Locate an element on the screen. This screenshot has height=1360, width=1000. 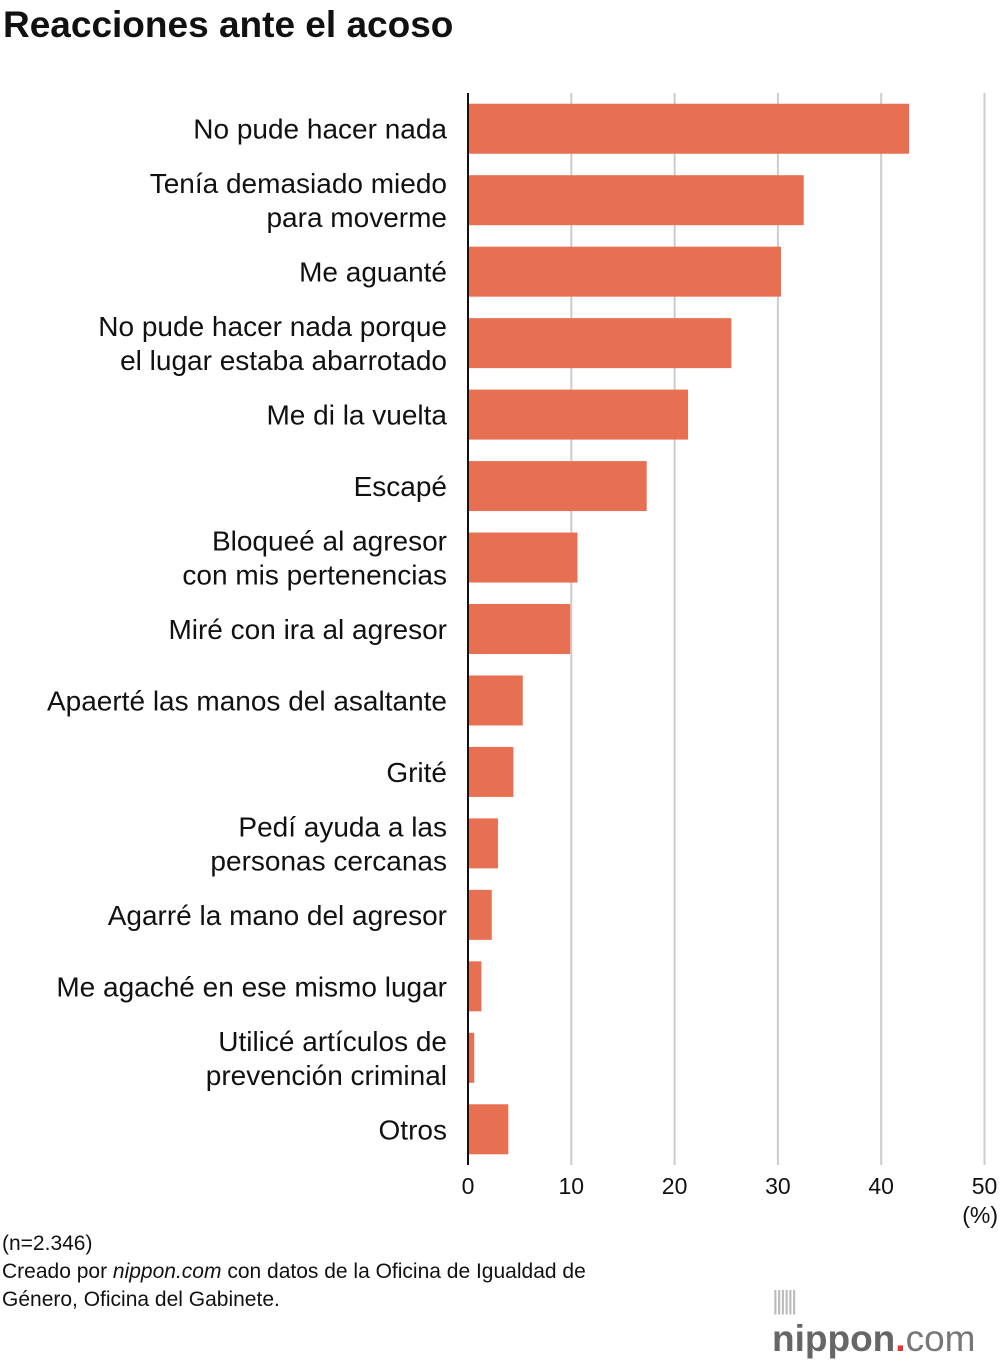
nippon-logo: |||||| nippon.com is located at coordinates (886, 1318).